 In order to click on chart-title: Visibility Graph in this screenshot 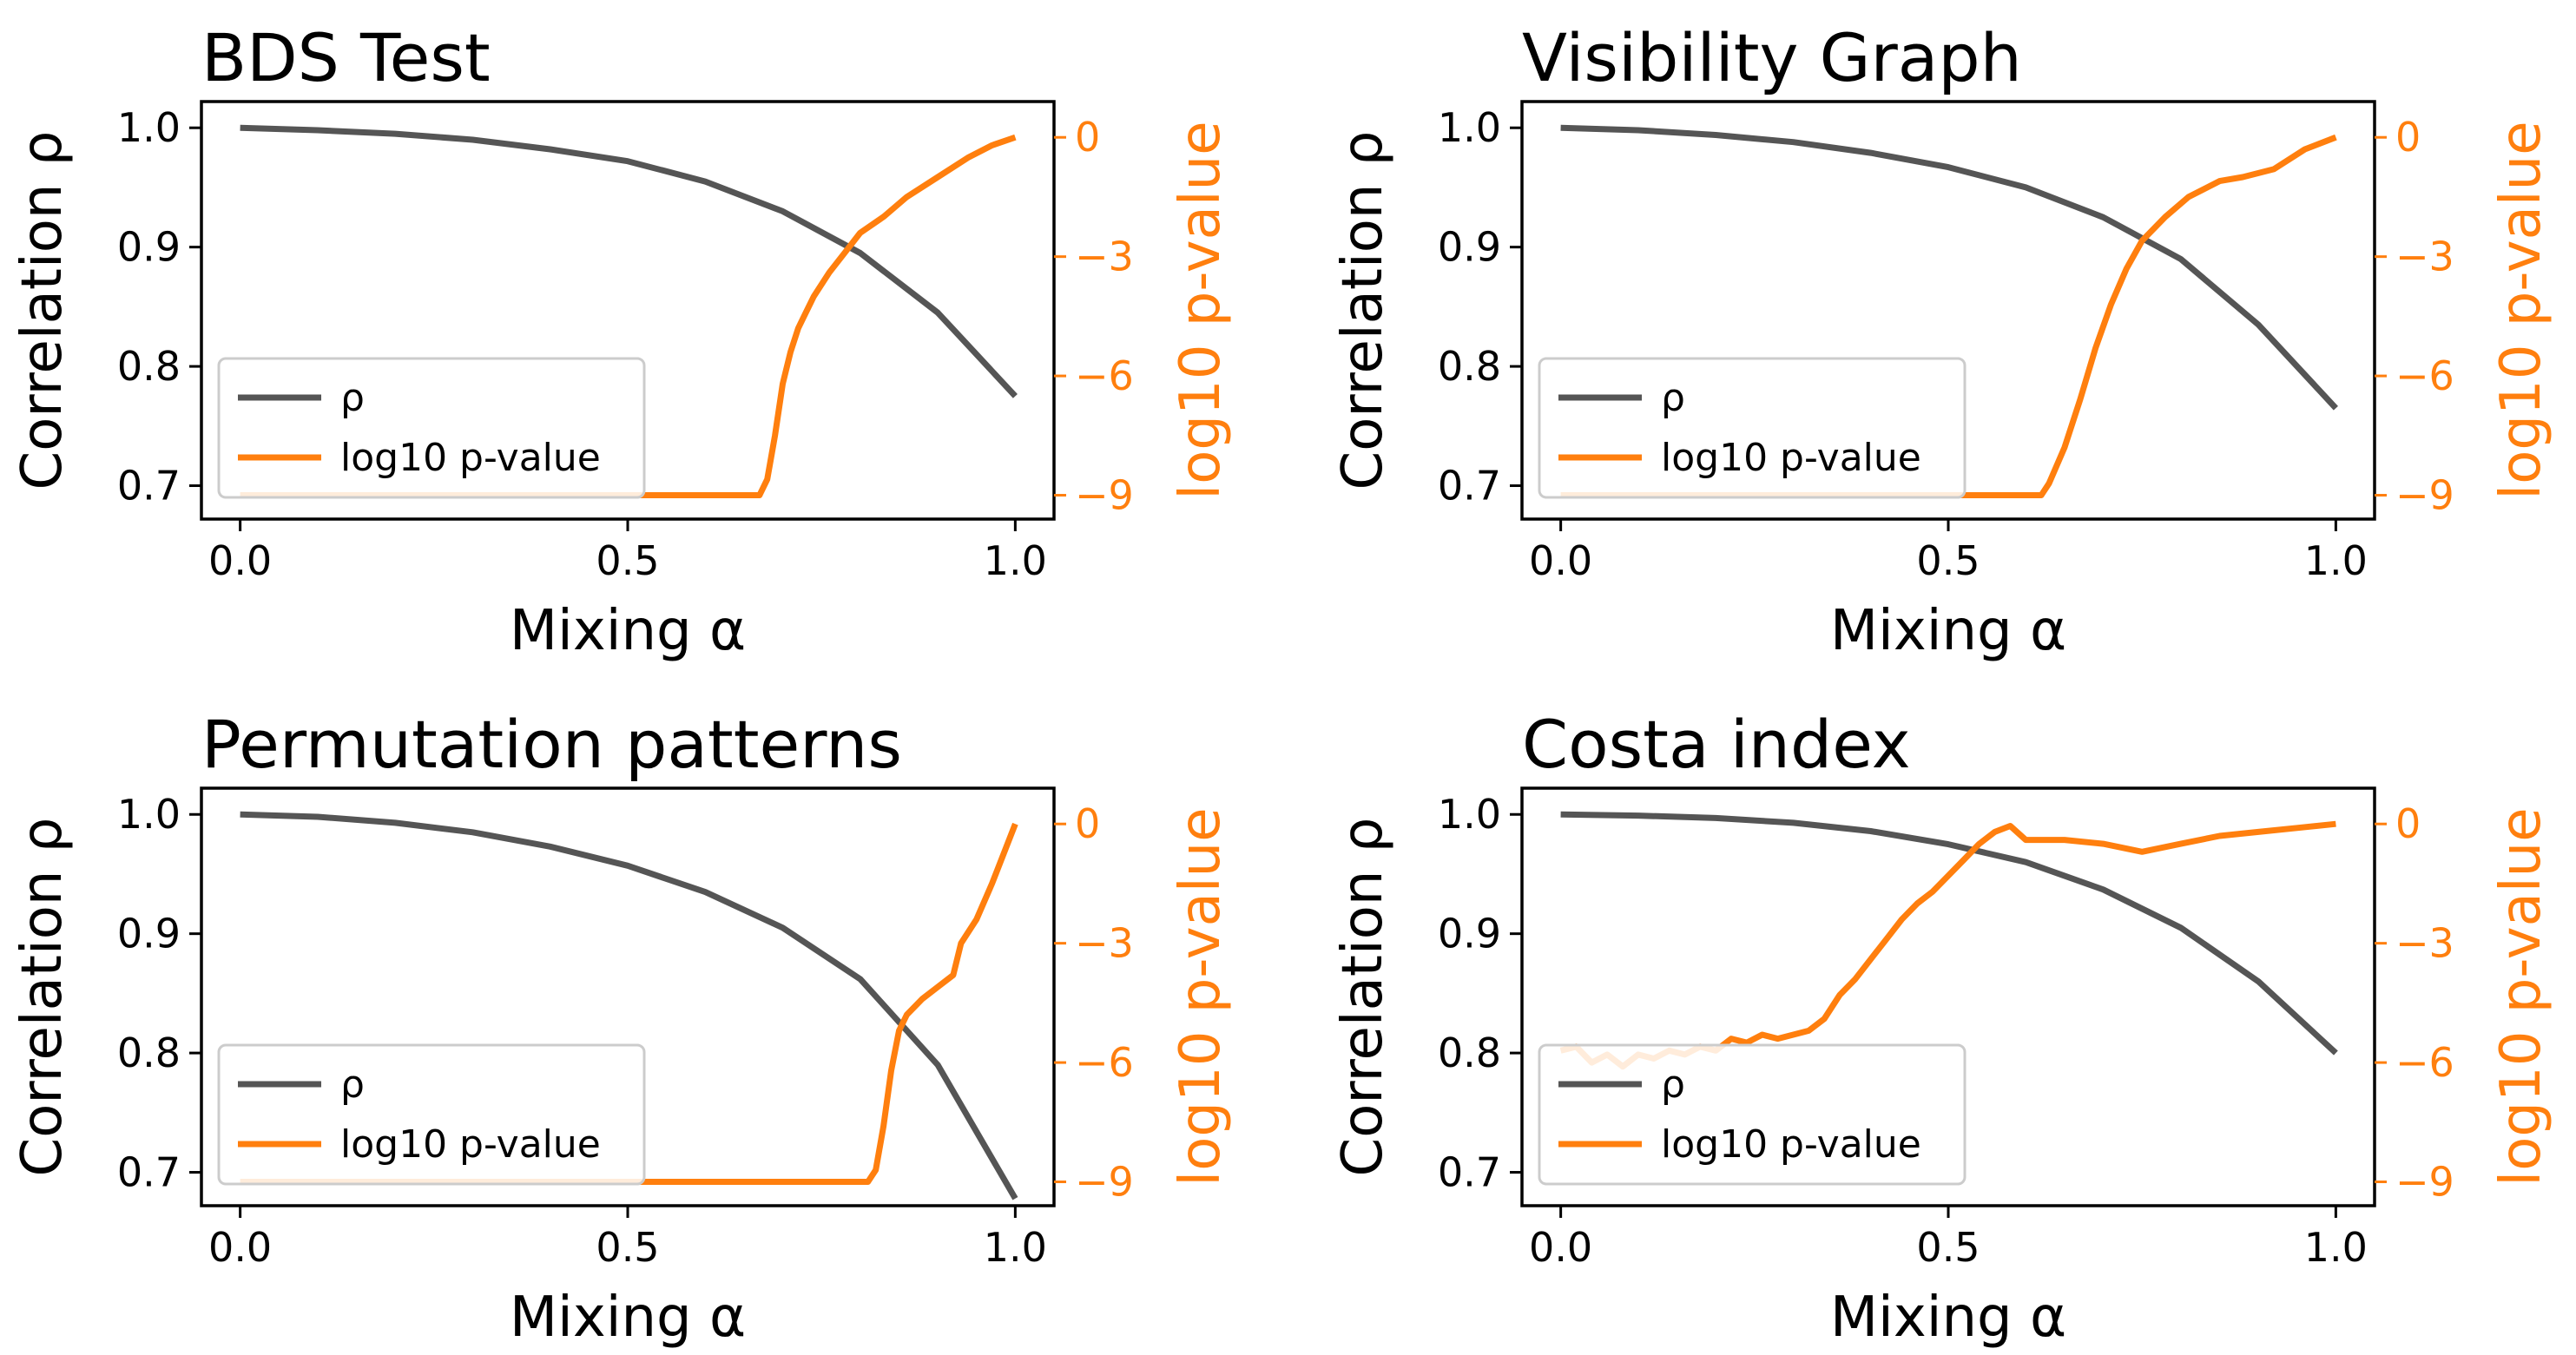, I will do `click(1772, 57)`.